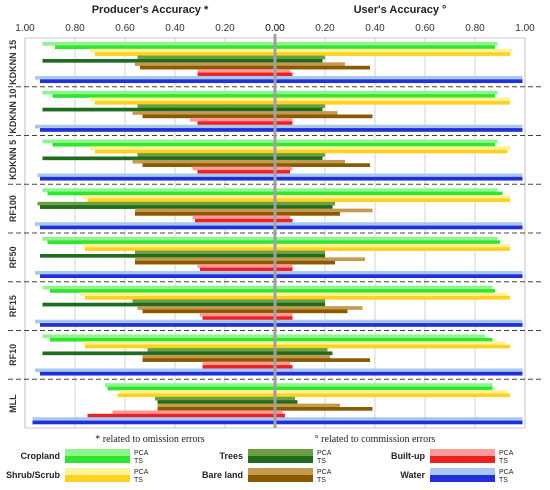 The image size is (550, 490). Describe the element at coordinates (408, 456) in the screenshot. I see `legend-label: Built-up` at that location.